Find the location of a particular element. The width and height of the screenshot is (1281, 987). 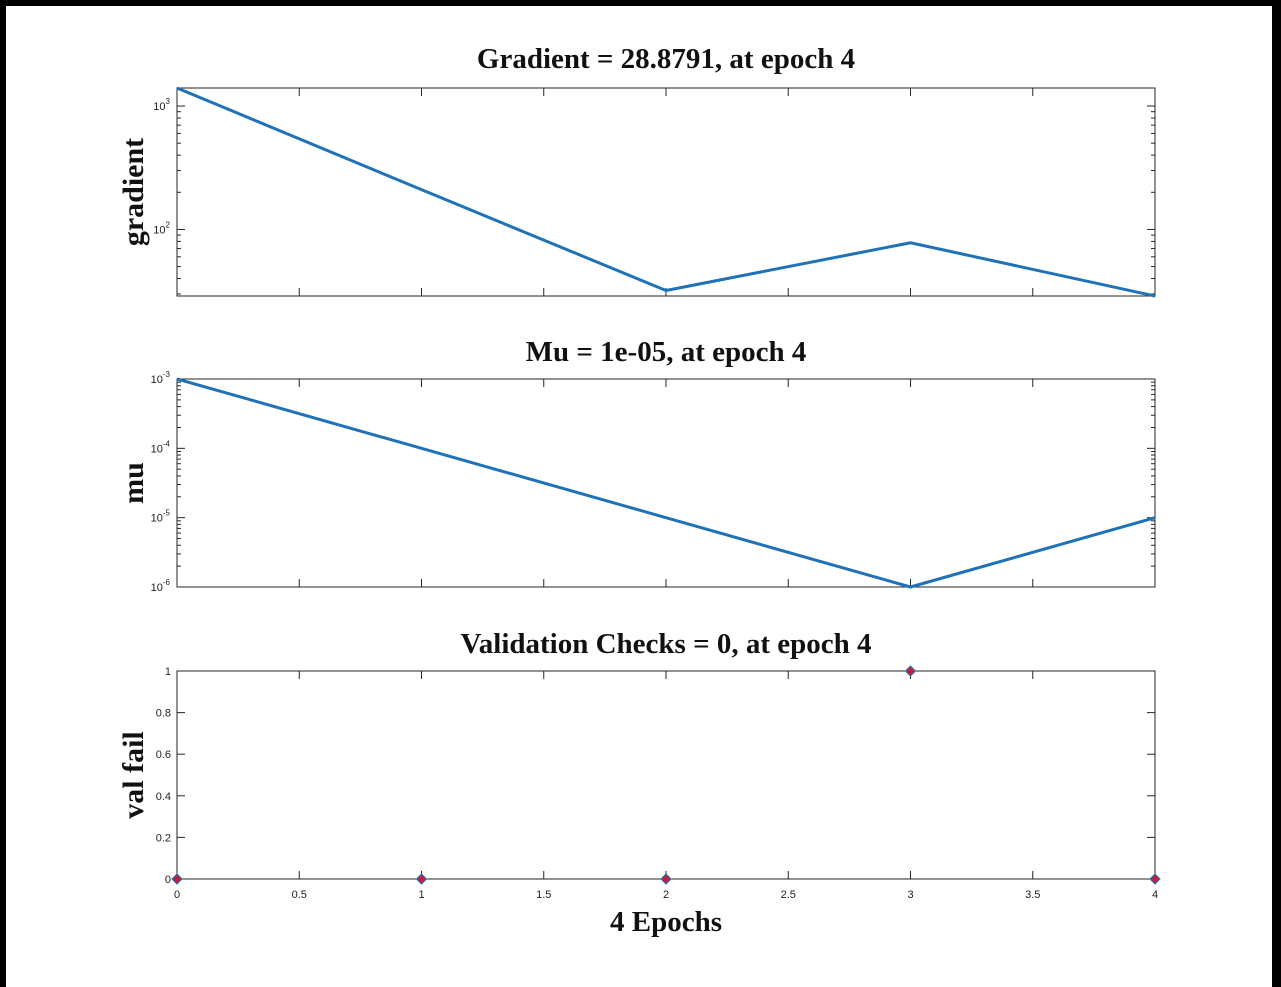

y-tick-label: 10⁻⁴ is located at coordinates (161, 447).